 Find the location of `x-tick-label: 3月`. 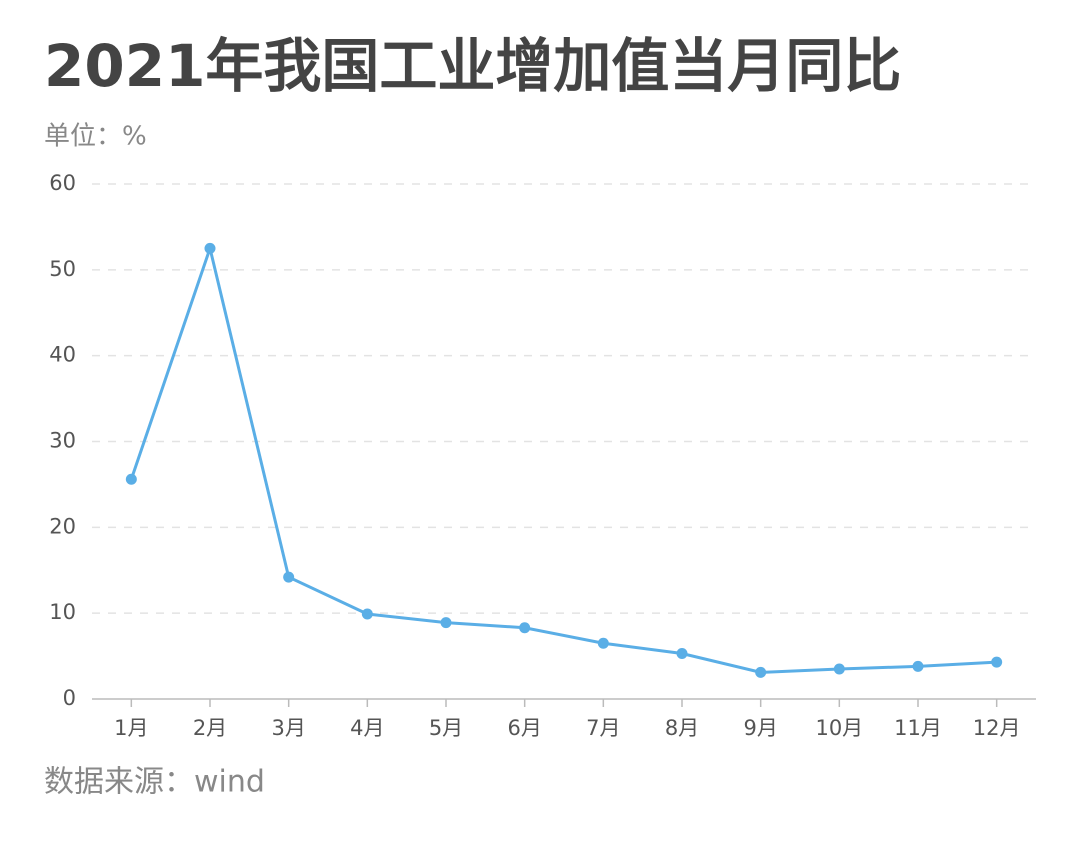

x-tick-label: 3月 is located at coordinates (288, 728).